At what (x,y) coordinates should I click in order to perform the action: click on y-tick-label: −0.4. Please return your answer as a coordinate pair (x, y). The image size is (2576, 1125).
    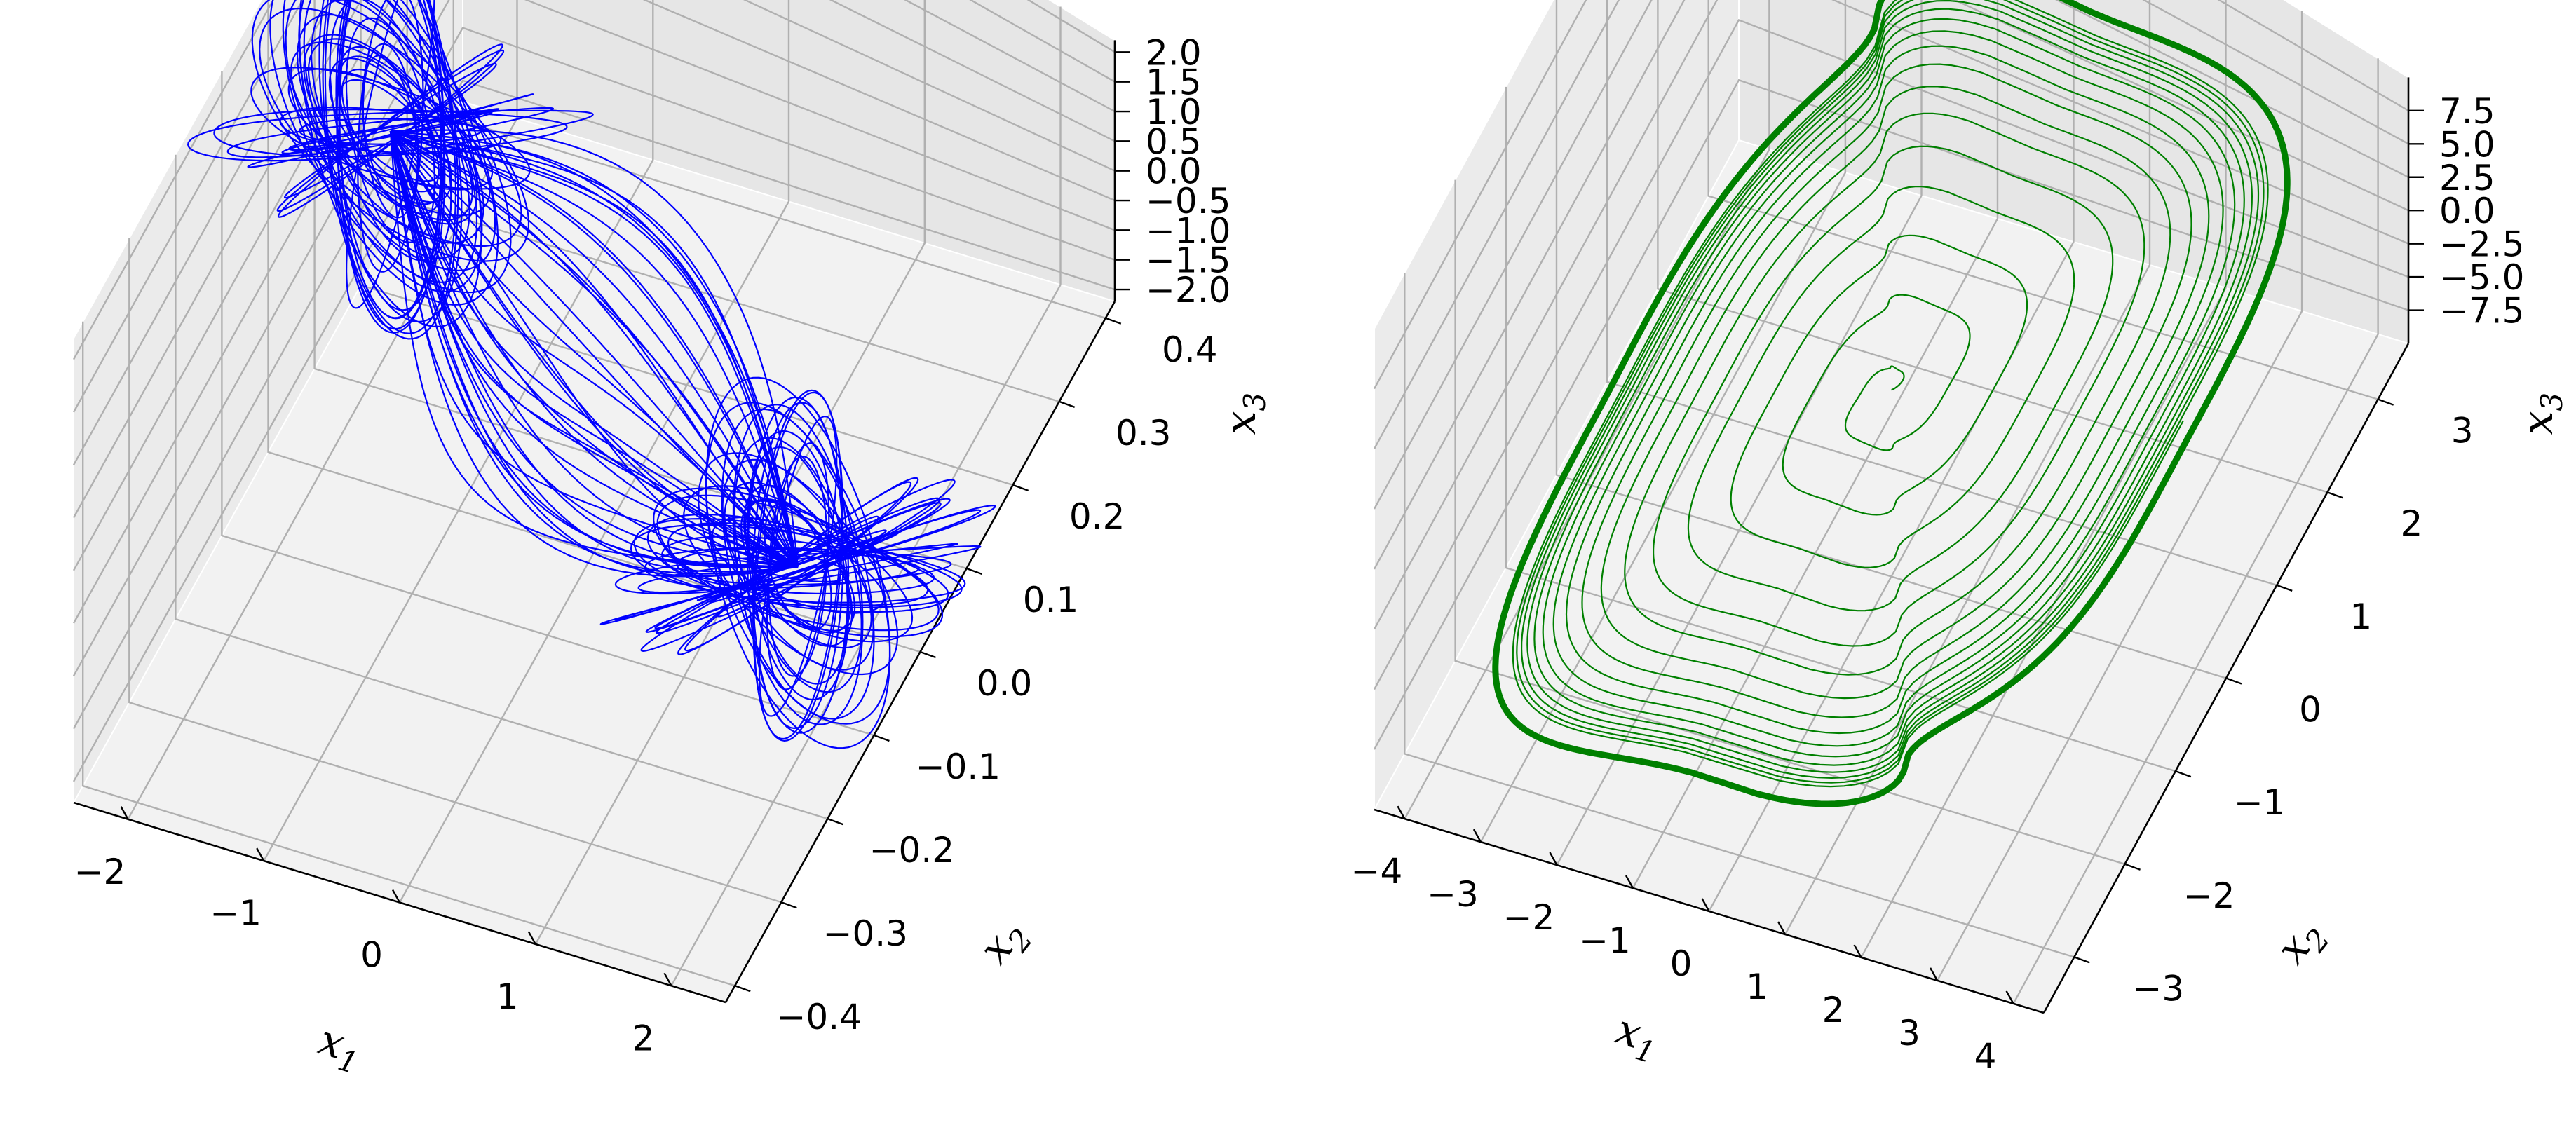
    Looking at the image, I should click on (819, 1017).